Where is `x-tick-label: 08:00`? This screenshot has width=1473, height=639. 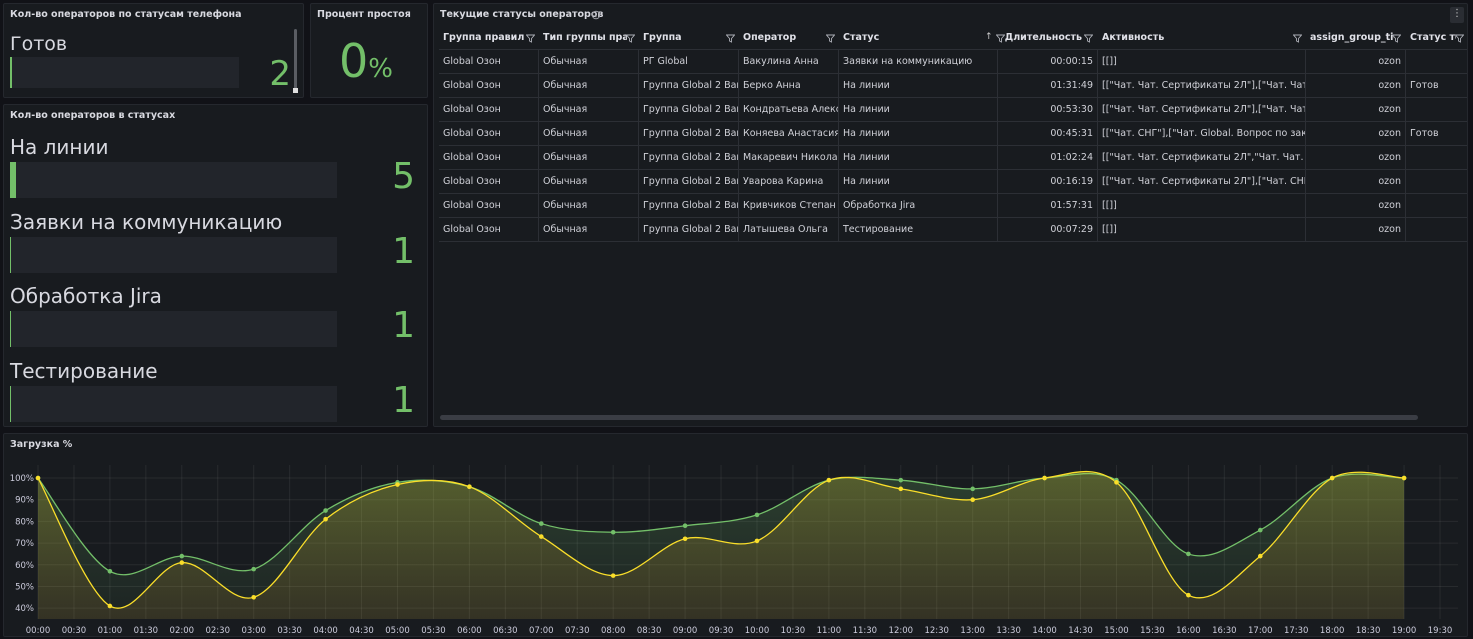 x-tick-label: 08:00 is located at coordinates (613, 631).